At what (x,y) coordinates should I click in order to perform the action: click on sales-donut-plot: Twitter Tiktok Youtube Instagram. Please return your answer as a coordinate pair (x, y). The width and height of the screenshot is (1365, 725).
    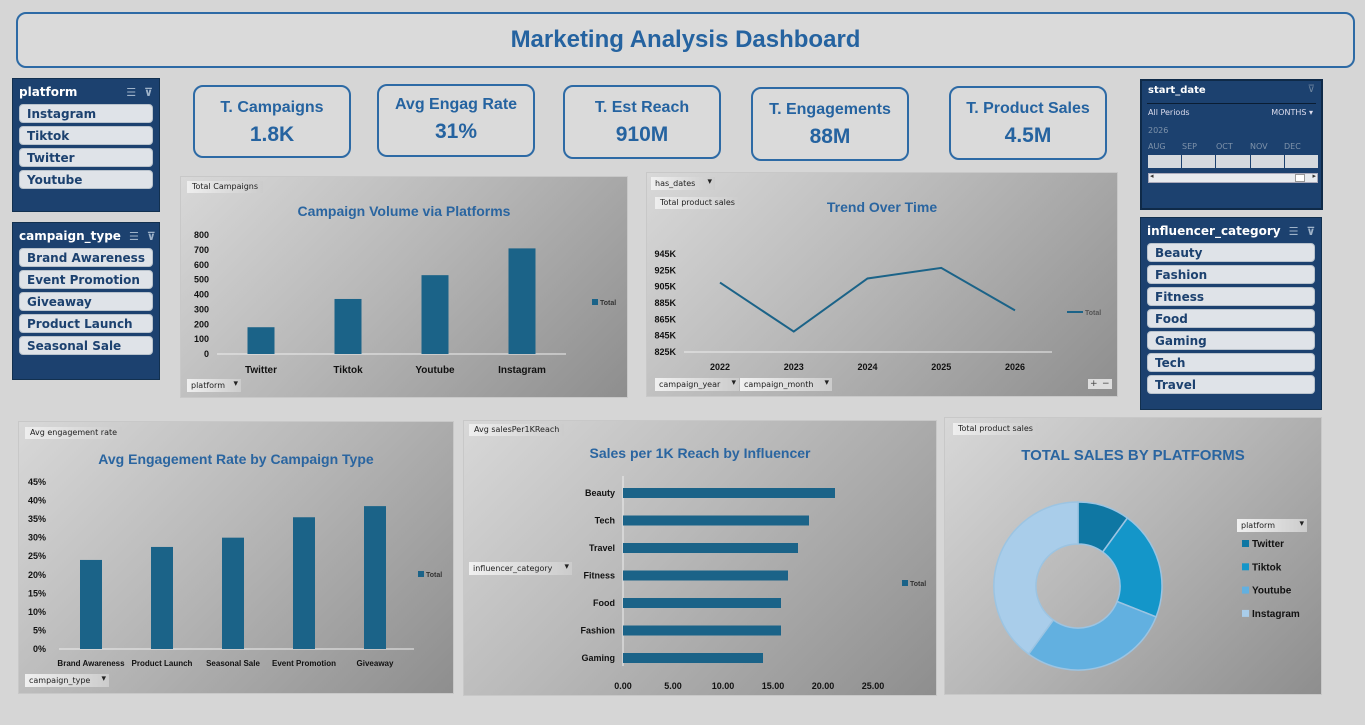
    Looking at the image, I should click on (1146, 586).